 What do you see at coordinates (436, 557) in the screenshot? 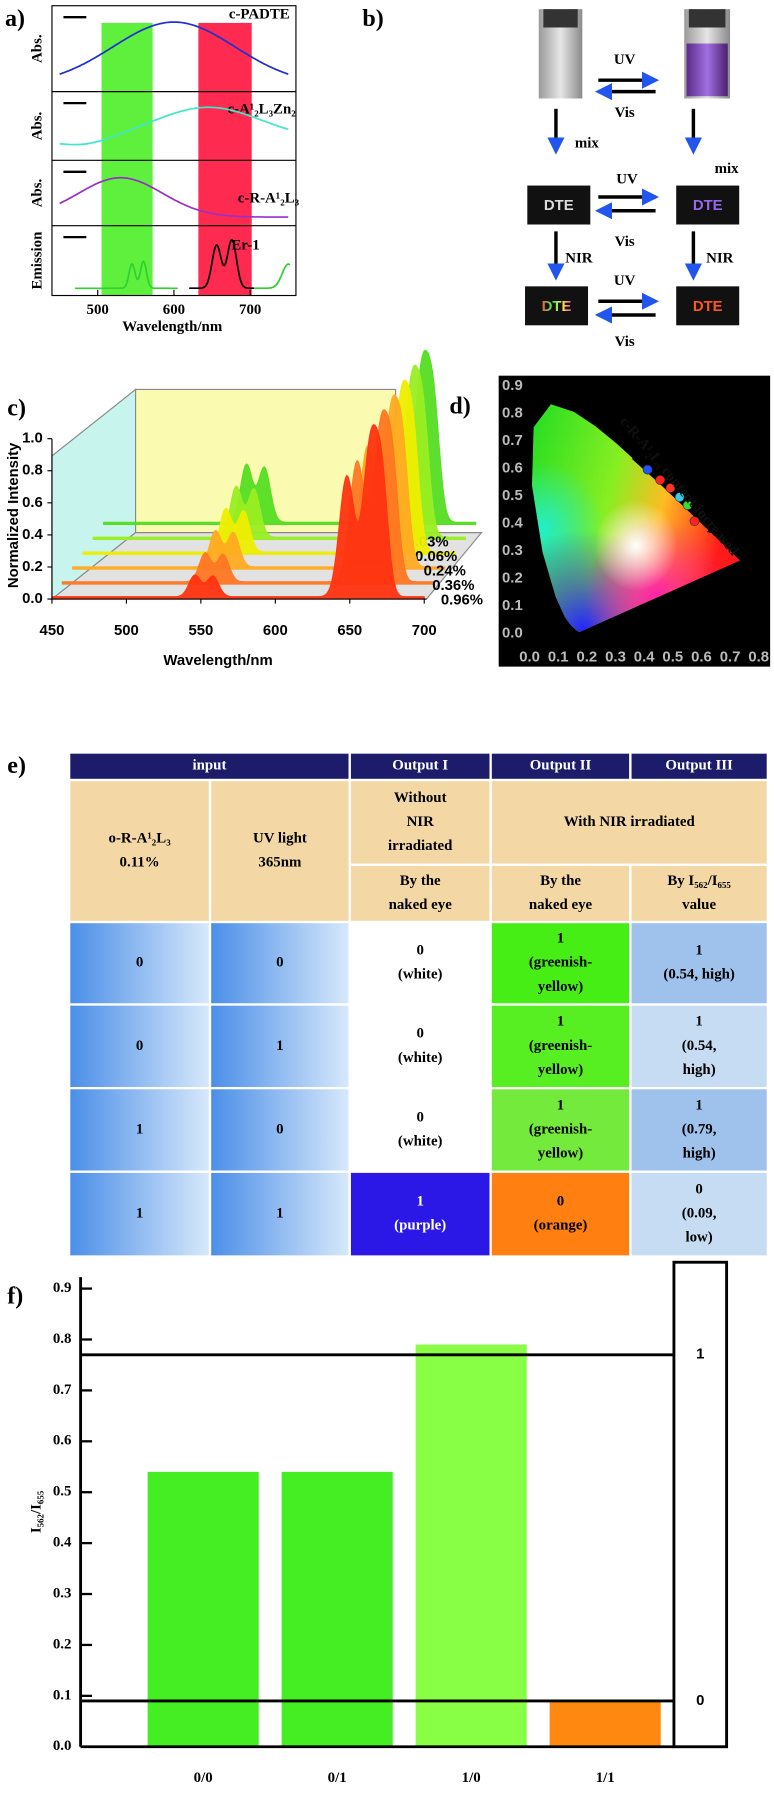
I see `series-label: 0.06%` at bounding box center [436, 557].